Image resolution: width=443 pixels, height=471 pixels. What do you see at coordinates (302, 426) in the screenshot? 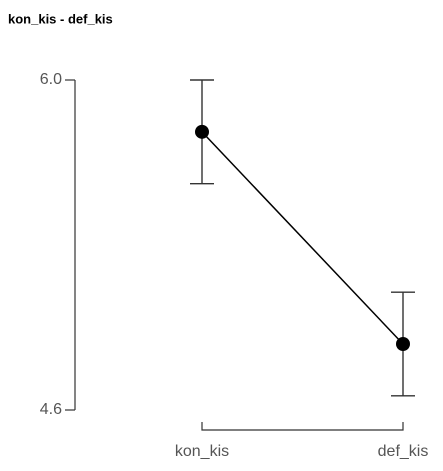
I see `x-axis` at bounding box center [302, 426].